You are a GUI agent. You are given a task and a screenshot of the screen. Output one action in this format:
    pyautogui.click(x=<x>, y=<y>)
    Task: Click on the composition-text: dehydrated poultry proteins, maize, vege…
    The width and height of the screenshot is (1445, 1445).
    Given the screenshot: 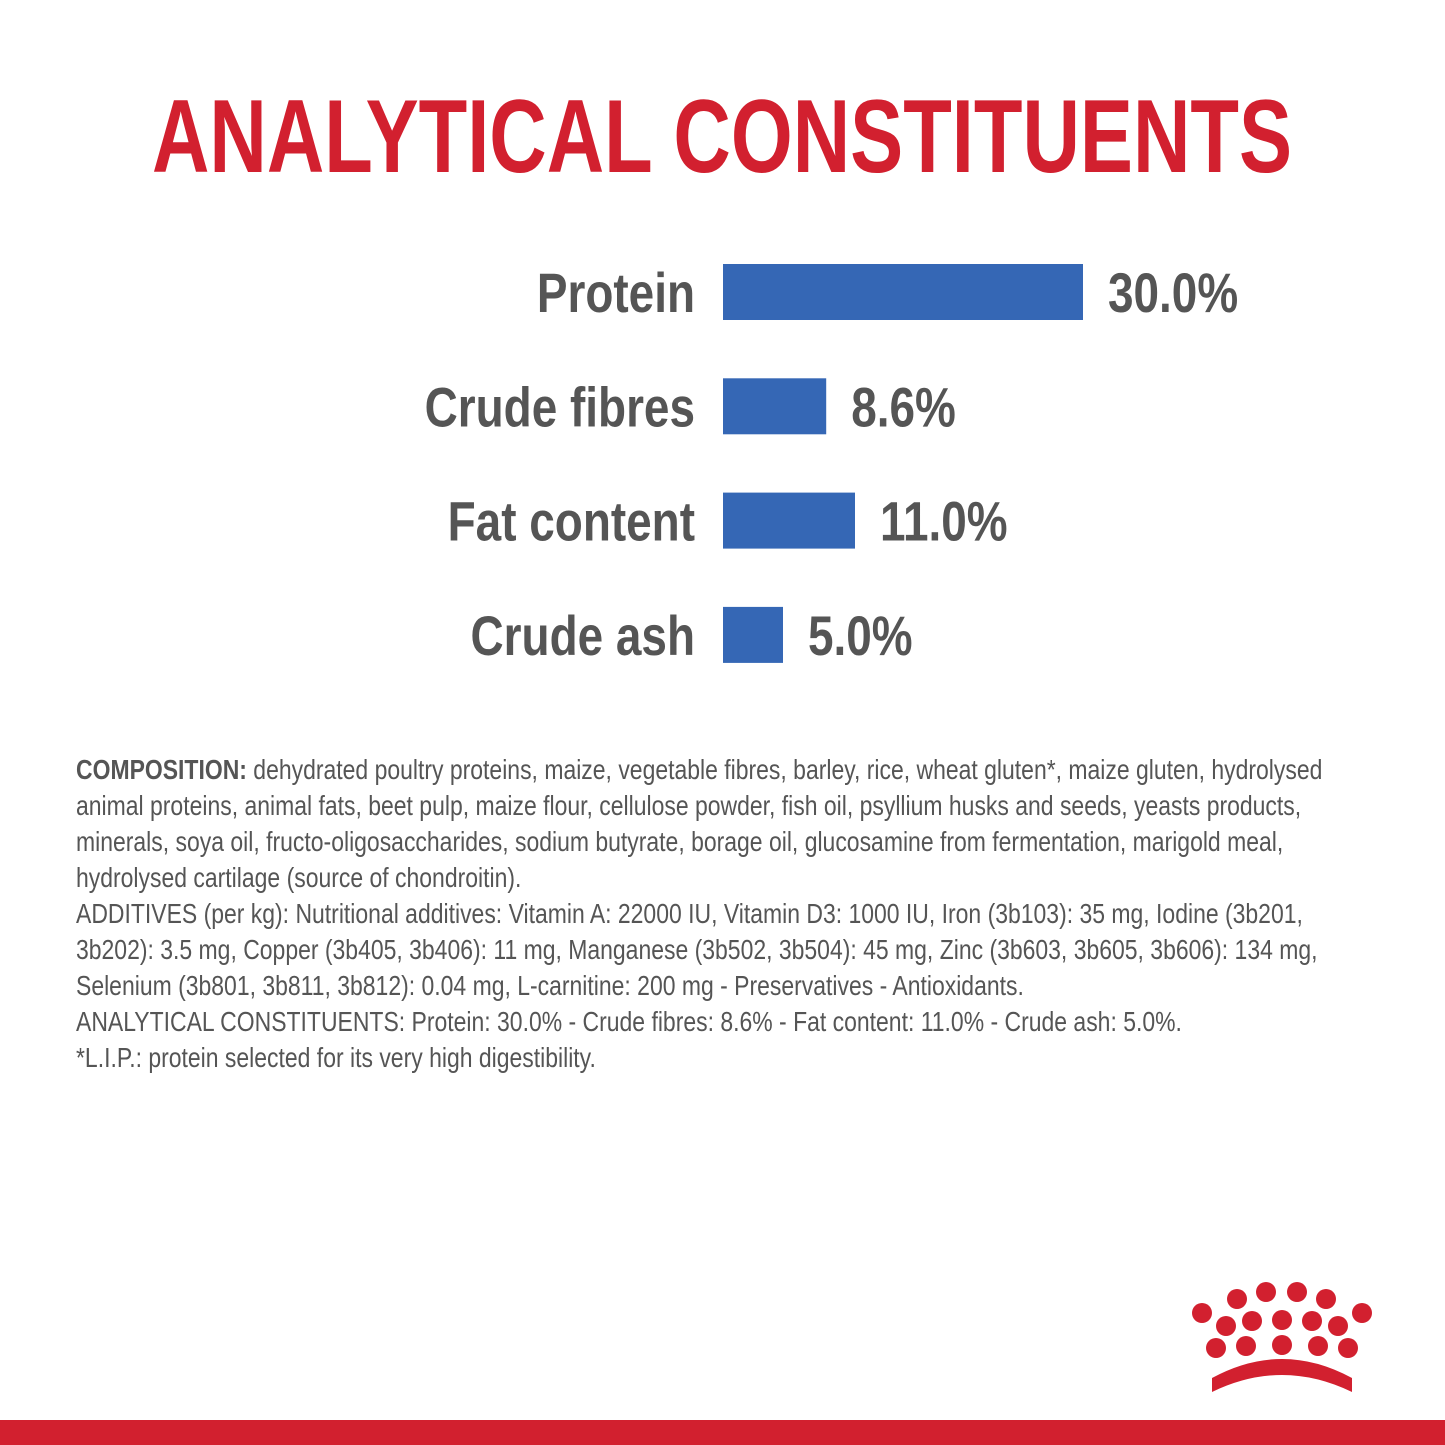 What is the action you would take?
    pyautogui.click(x=699, y=823)
    